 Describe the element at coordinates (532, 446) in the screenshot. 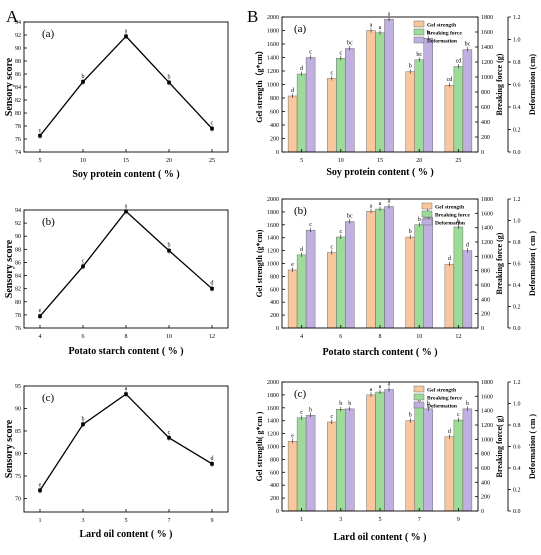

I see `y3-axis-label: Deformation ( cm )` at that location.